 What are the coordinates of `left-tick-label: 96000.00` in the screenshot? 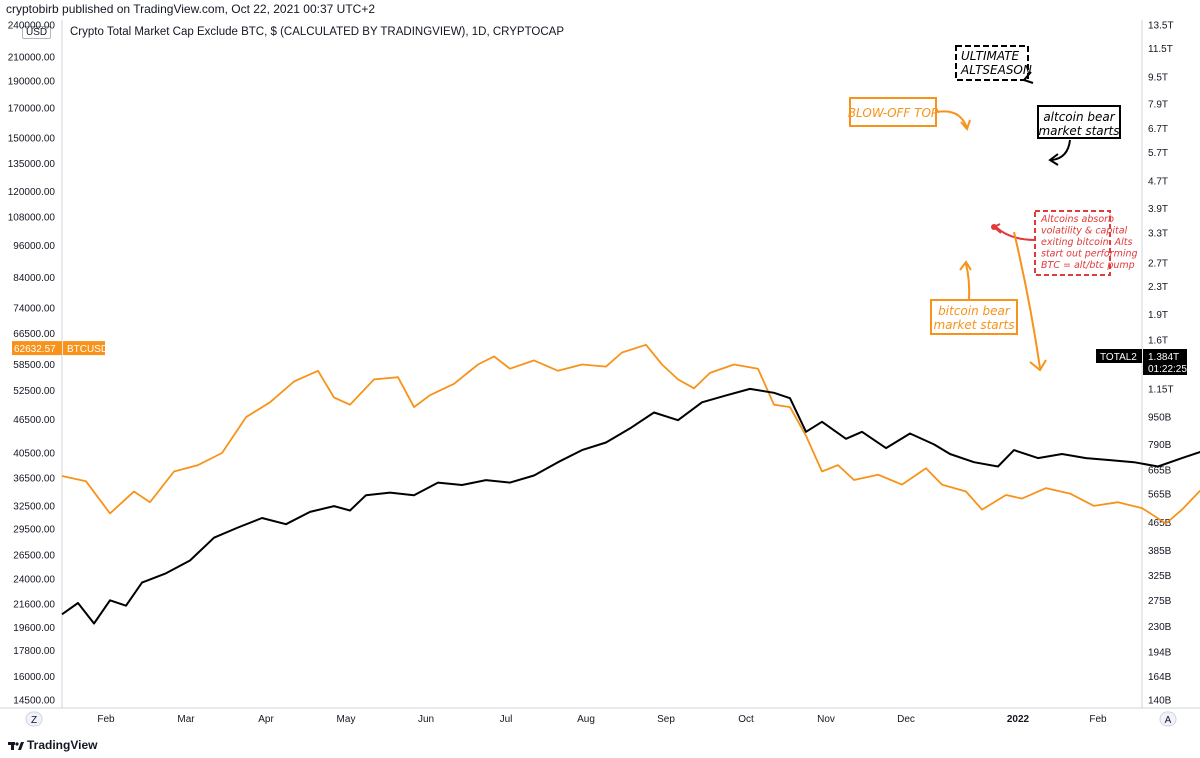 It's located at (34, 246).